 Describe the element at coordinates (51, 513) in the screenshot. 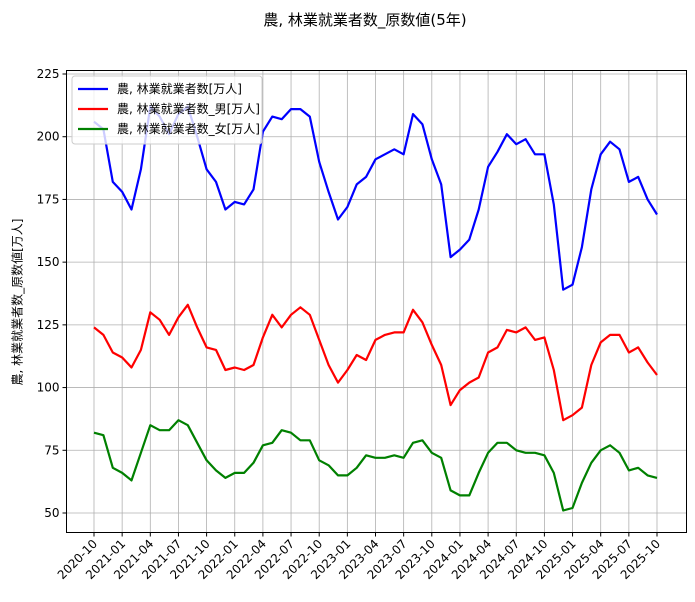

I see `y-tick-label: 50` at that location.